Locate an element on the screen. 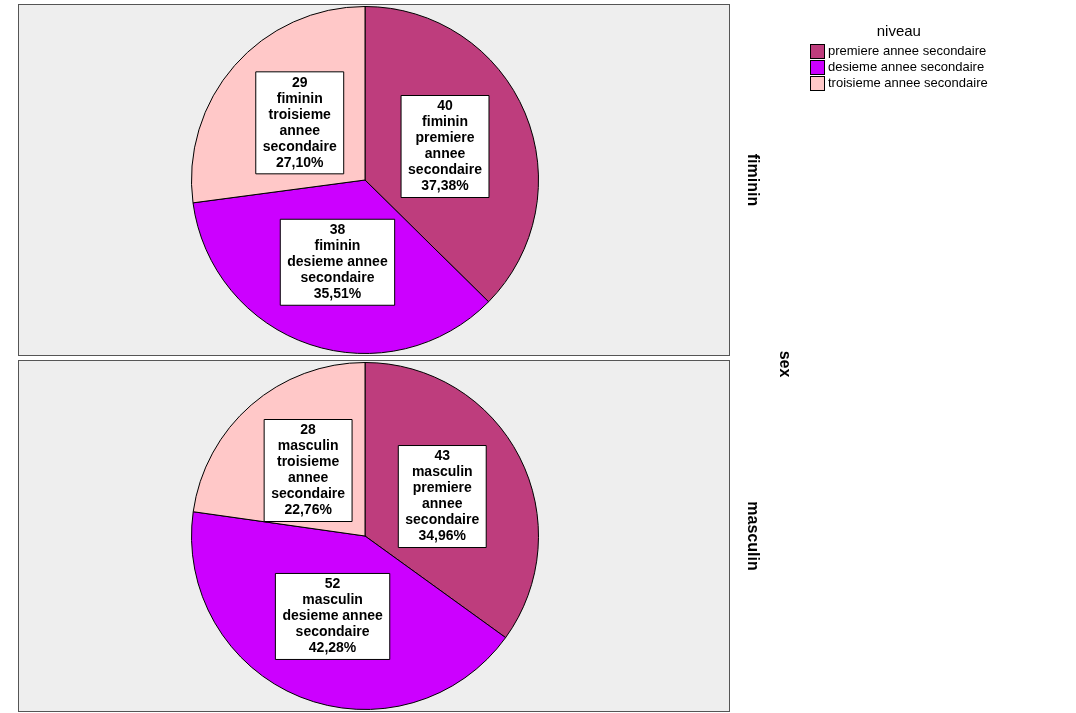 The height and width of the screenshot is (713, 1076). legend-label: troisieme annee secondaire is located at coordinates (908, 83).